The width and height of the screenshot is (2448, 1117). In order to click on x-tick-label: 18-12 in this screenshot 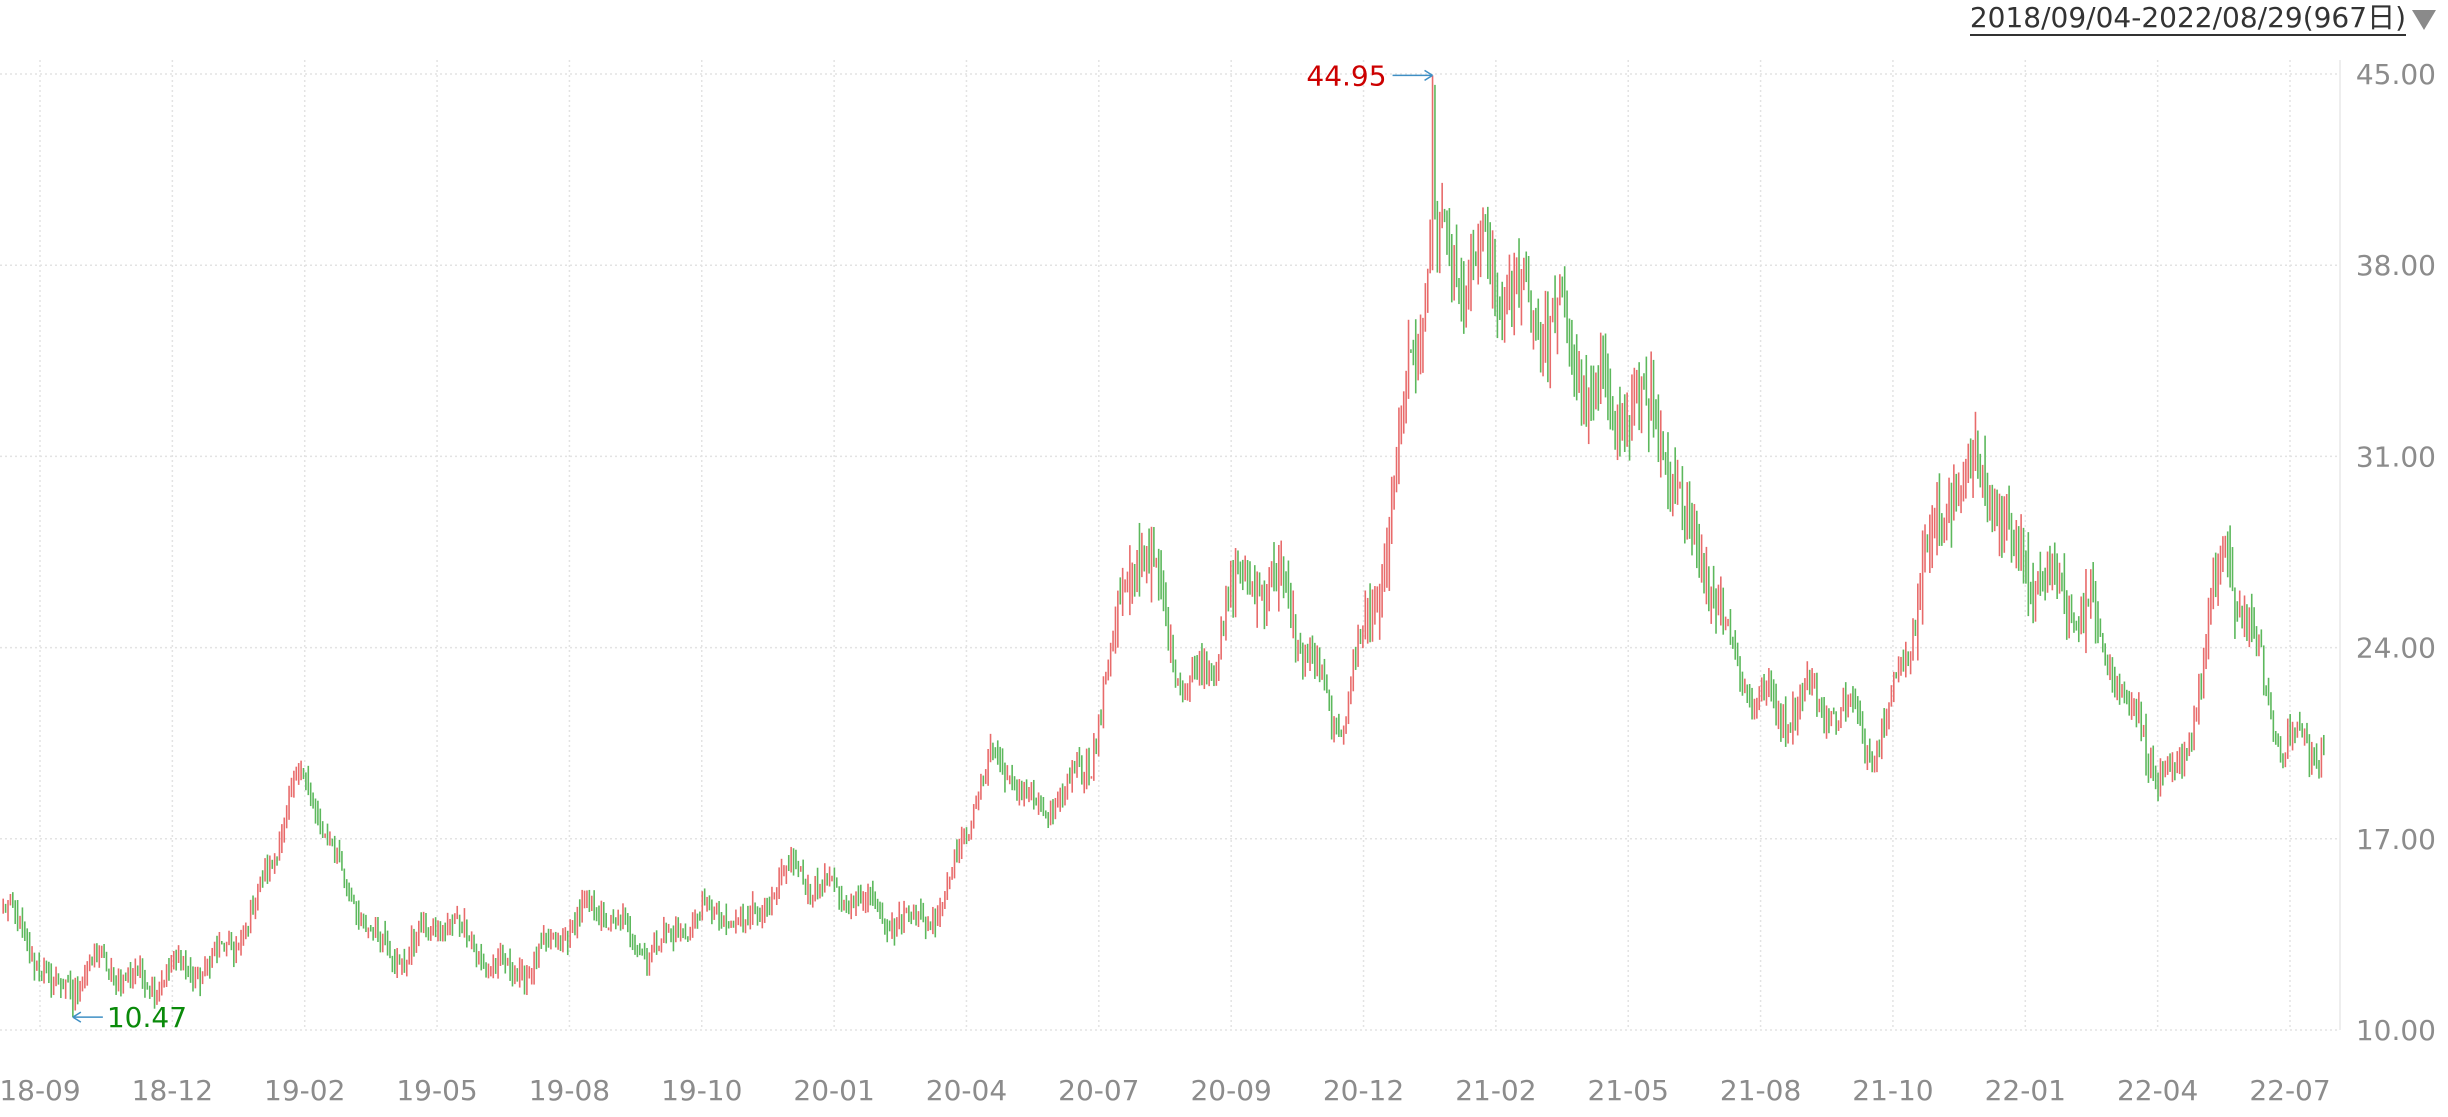, I will do `click(172, 1090)`.